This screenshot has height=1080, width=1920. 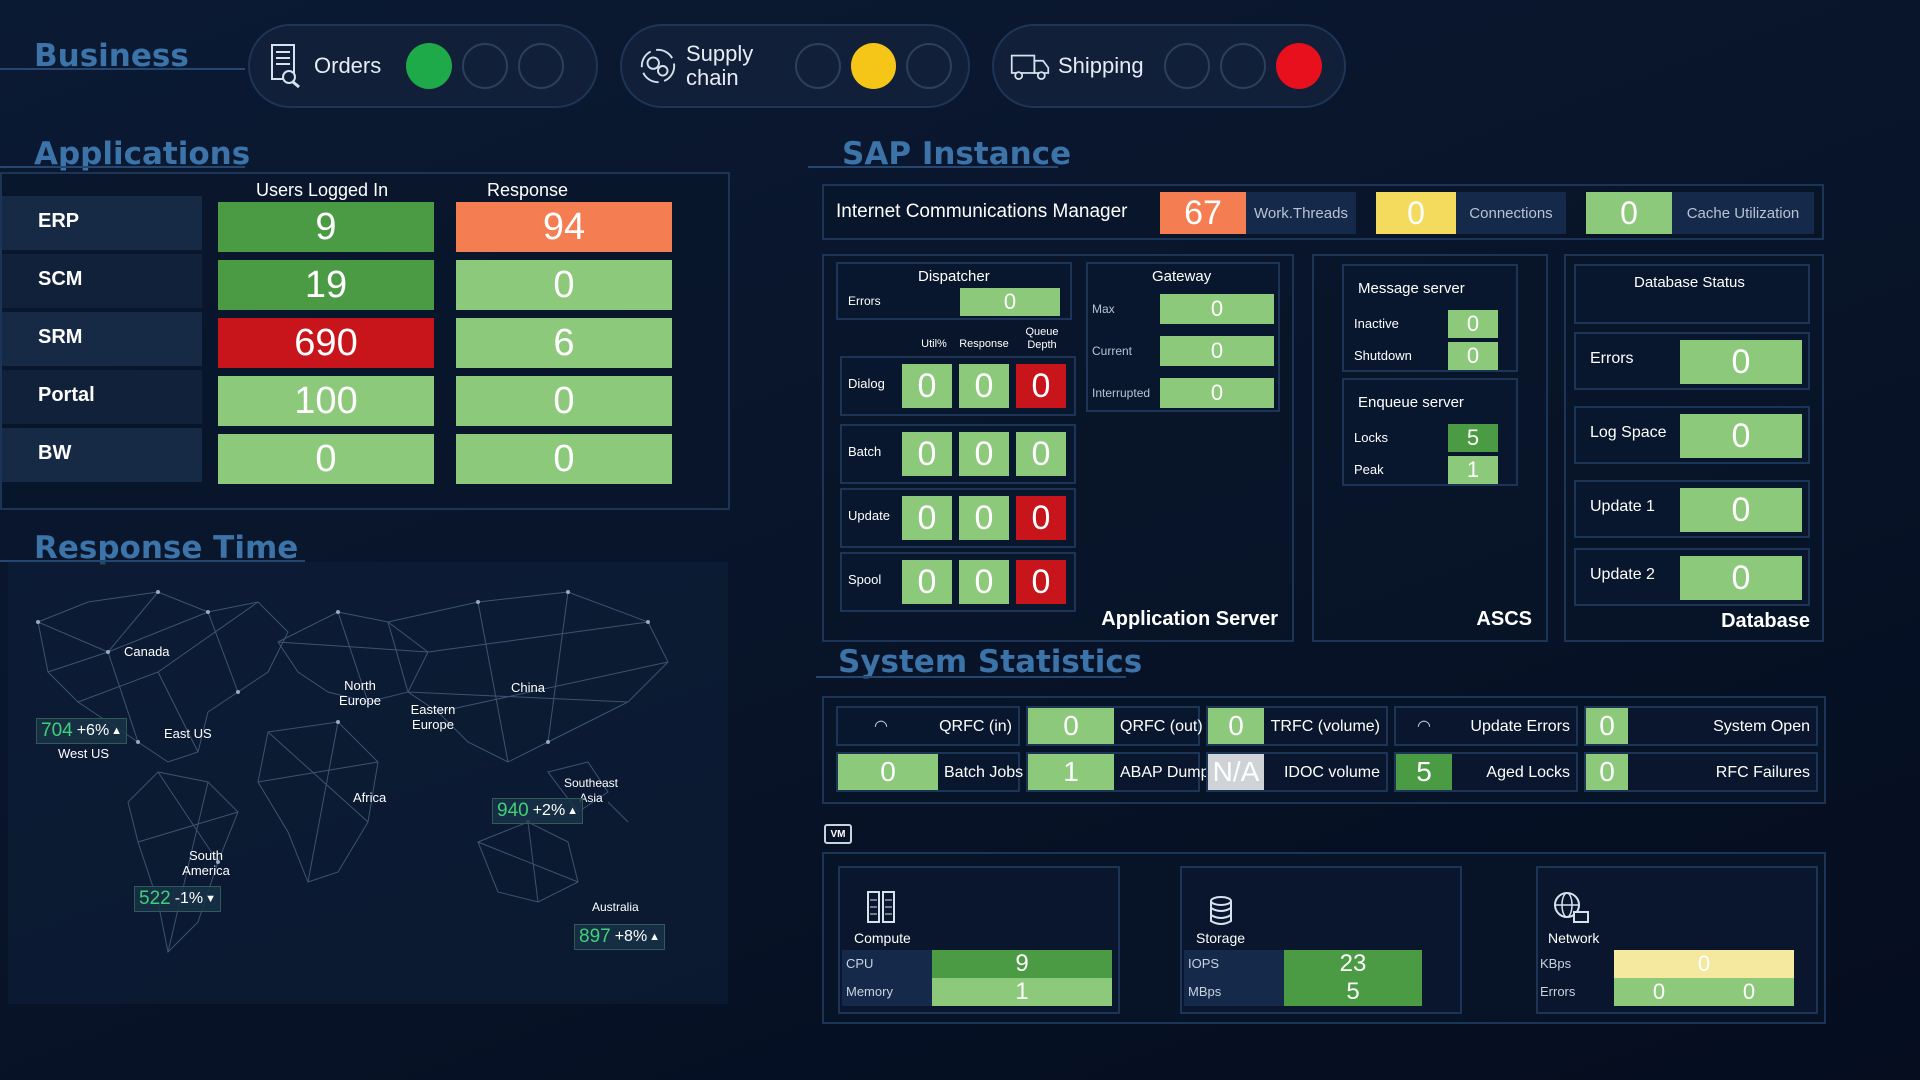 I want to click on stat-label: RFC Failures, so click(x=1762, y=772).